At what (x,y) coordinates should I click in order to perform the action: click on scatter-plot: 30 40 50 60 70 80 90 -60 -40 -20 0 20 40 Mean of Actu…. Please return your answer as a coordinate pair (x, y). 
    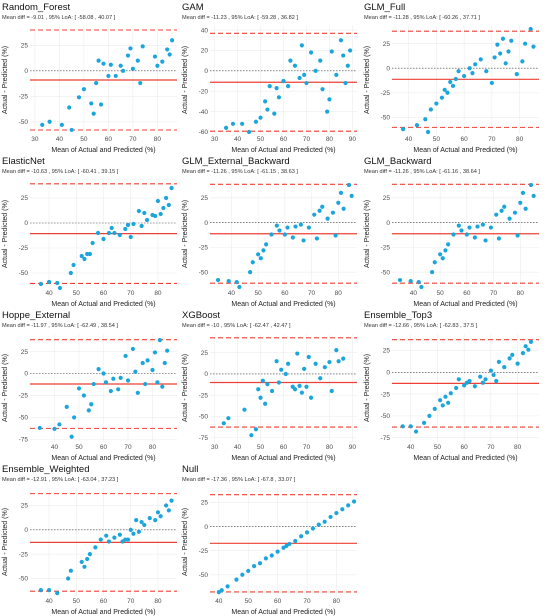
    Looking at the image, I should click on (269, 90).